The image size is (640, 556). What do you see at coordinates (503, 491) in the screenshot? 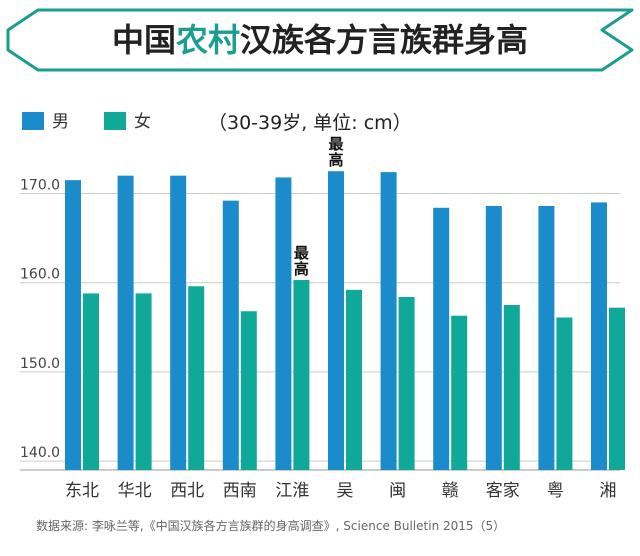
I see `x-tick-label: 客家` at bounding box center [503, 491].